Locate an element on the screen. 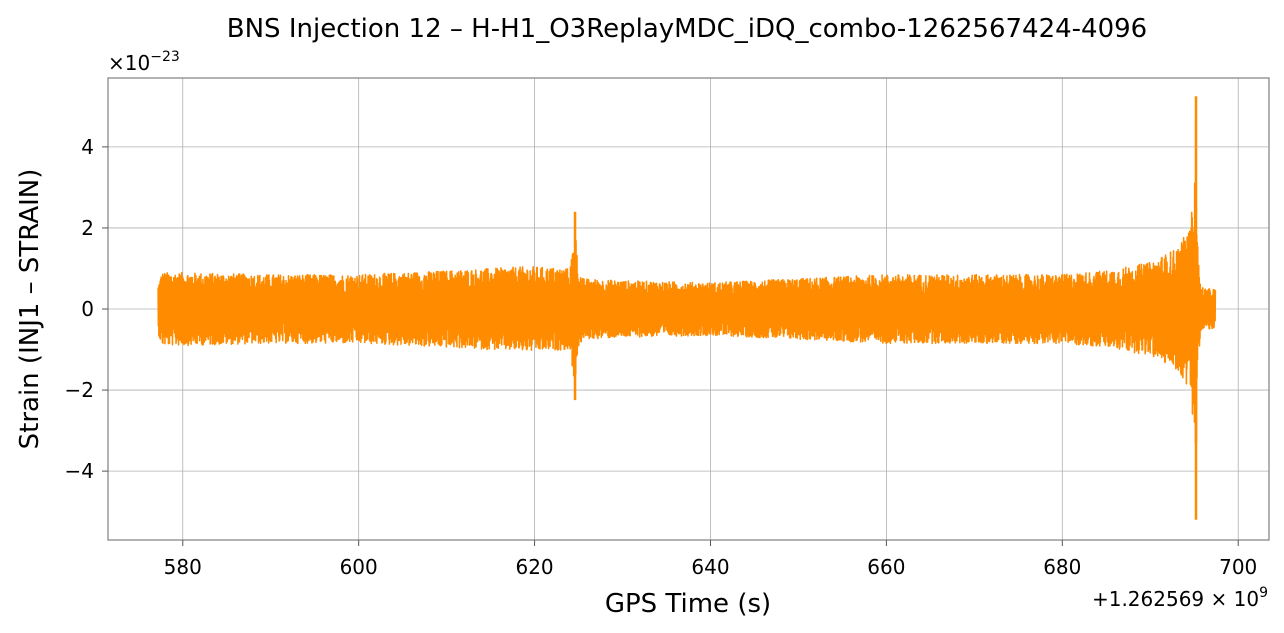  x-axis-offset: +1.262569 × 109 is located at coordinates (1180, 598).